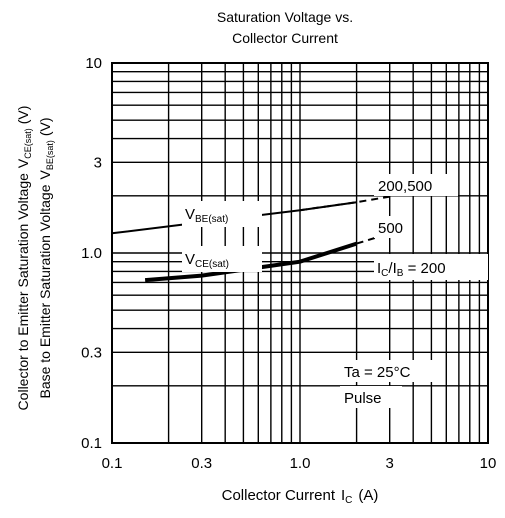 Image resolution: width=505 pixels, height=518 pixels. What do you see at coordinates (91, 352) in the screenshot?
I see `y-tick-label: 0.3` at bounding box center [91, 352].